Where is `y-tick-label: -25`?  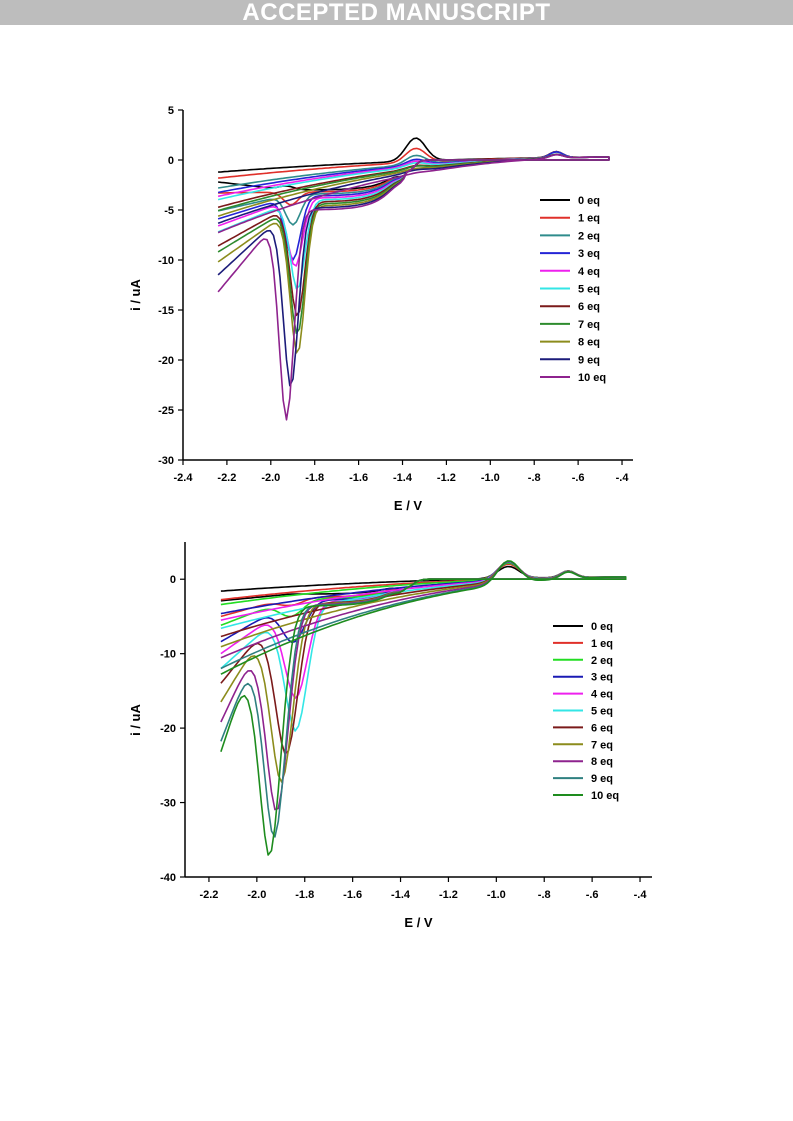
y-tick-label: -25 is located at coordinates (166, 411).